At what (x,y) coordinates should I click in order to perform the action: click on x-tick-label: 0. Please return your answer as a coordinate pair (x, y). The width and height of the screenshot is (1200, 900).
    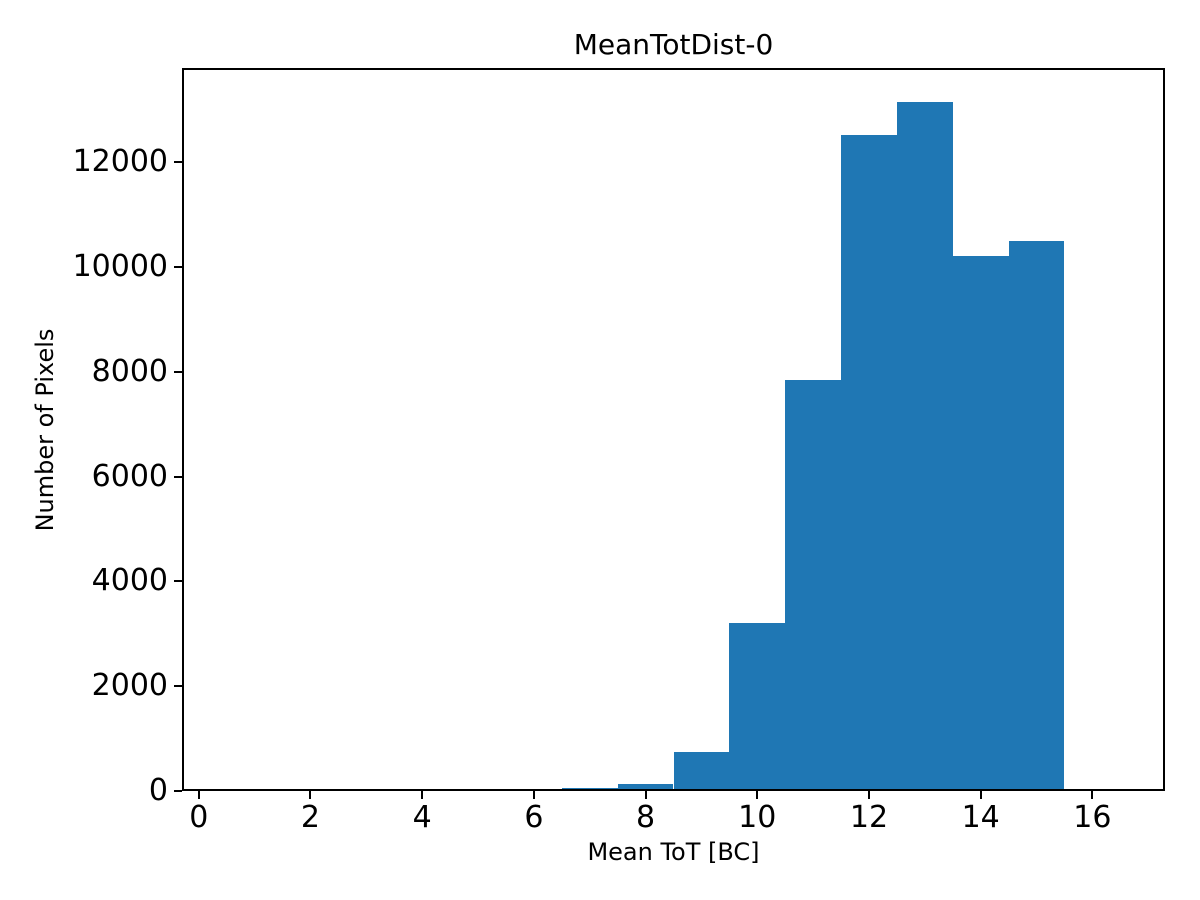
    Looking at the image, I should click on (199, 817).